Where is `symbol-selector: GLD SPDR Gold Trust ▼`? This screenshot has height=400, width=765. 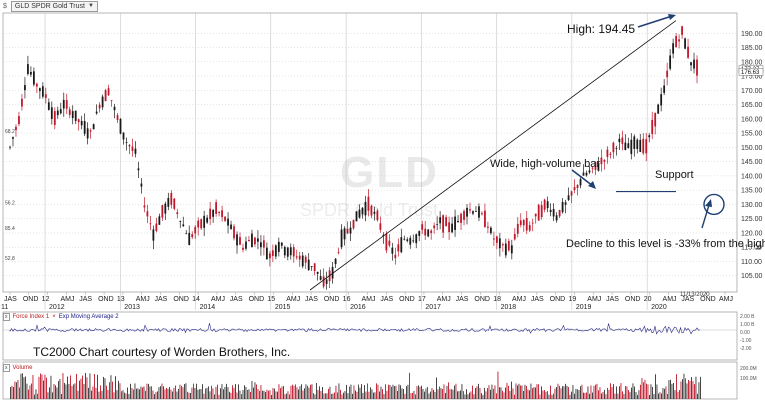 symbol-selector: GLD SPDR Gold Trust ▼ is located at coordinates (54, 6).